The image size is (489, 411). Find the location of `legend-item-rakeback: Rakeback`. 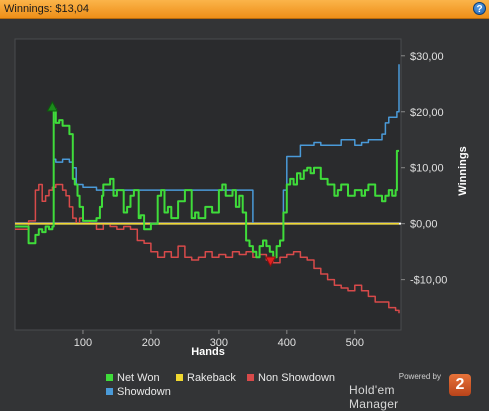

legend-item-rakeback: Rakeback is located at coordinates (206, 378).